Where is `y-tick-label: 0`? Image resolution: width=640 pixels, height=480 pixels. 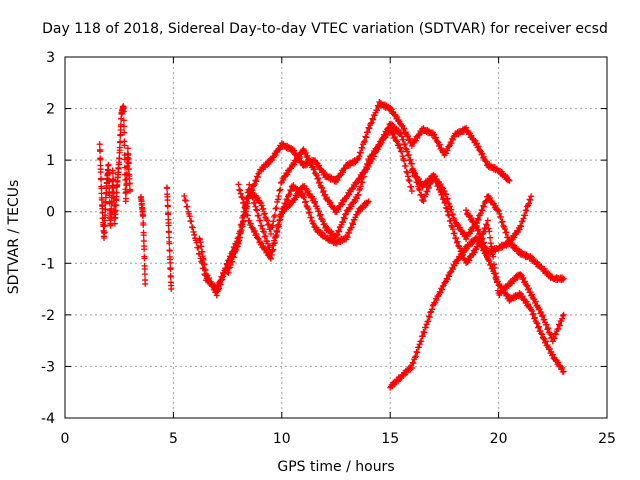 y-tick-label: 0 is located at coordinates (50, 213).